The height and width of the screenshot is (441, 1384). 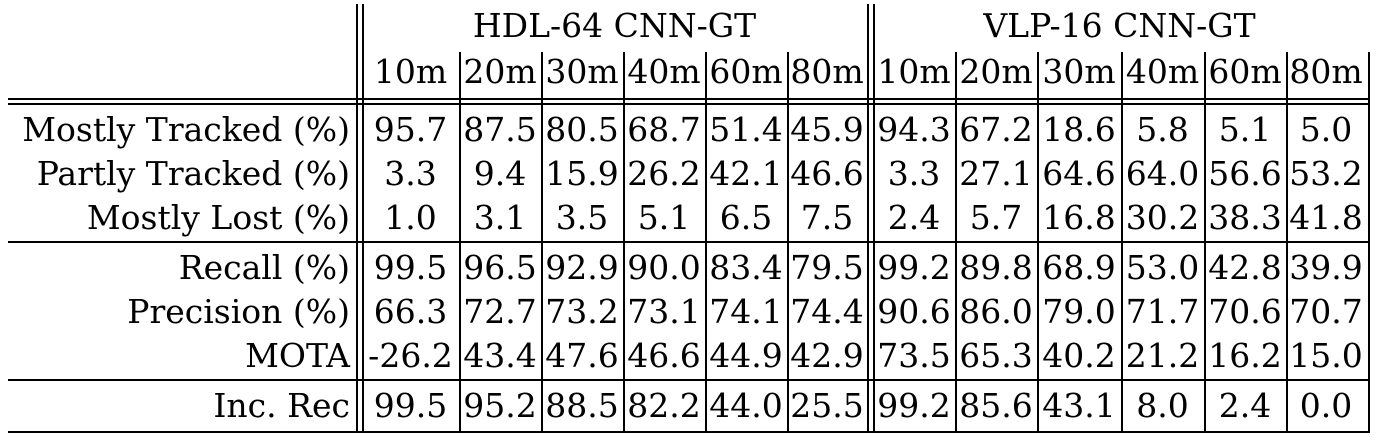 What do you see at coordinates (664, 405) in the screenshot?
I see `table-cell: 82.2` at bounding box center [664, 405].